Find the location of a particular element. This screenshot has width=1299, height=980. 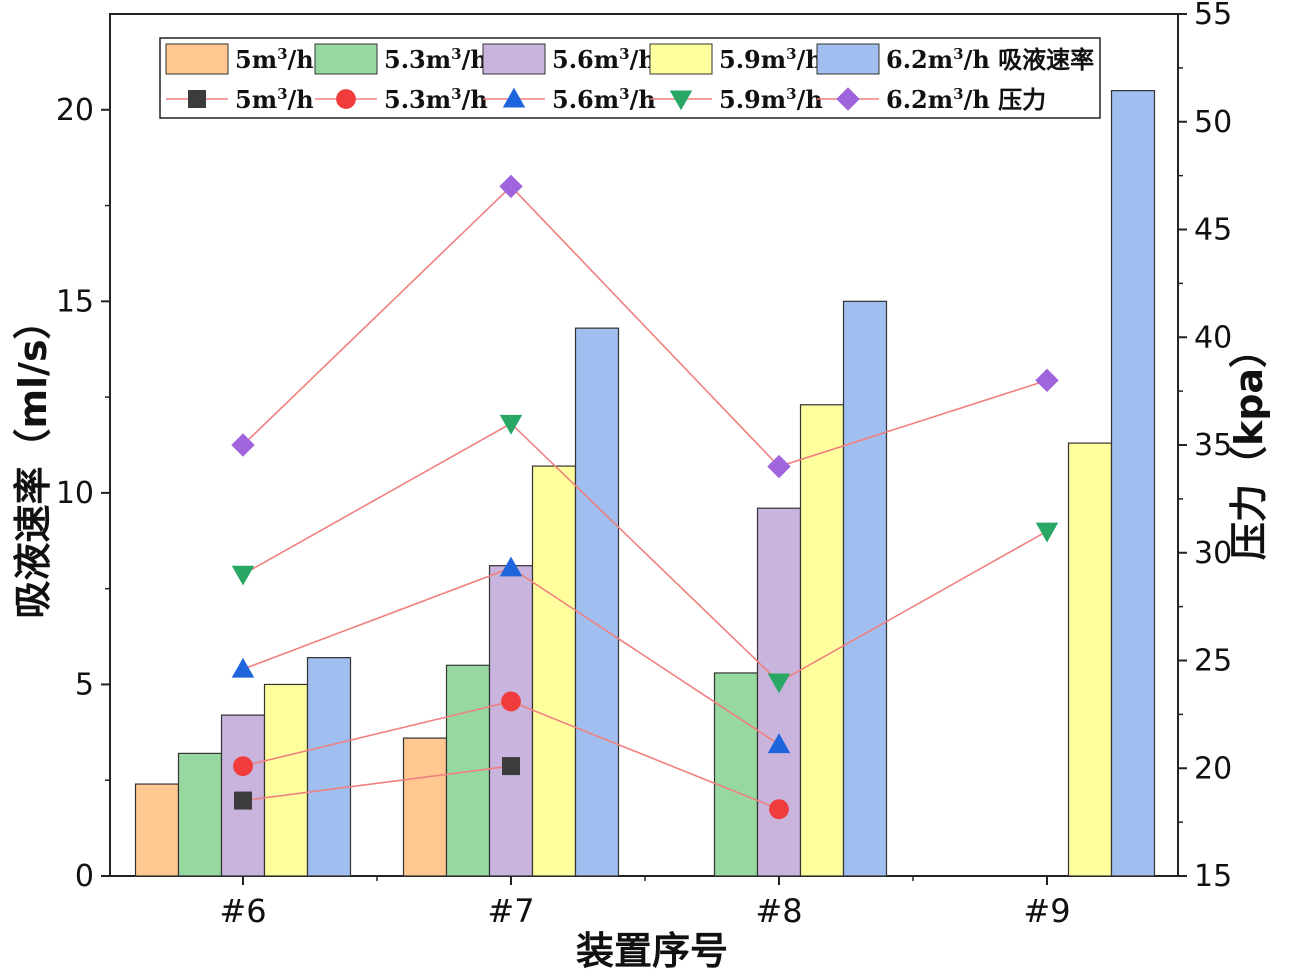

left-y-axis: 0 5 10 15 20 is located at coordinates (83, 493).